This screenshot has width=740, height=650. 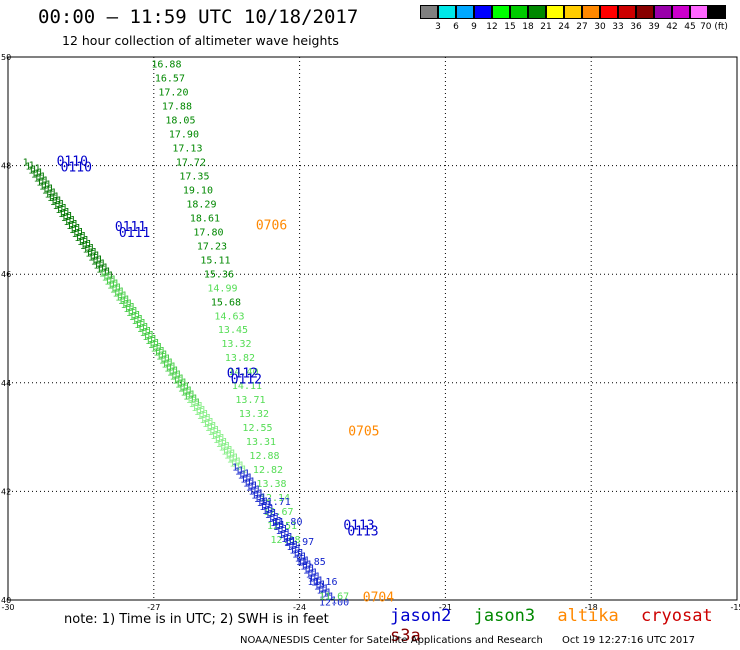 What do you see at coordinates (250, 400) in the screenshot?
I see `track-value: 13.71` at bounding box center [250, 400].